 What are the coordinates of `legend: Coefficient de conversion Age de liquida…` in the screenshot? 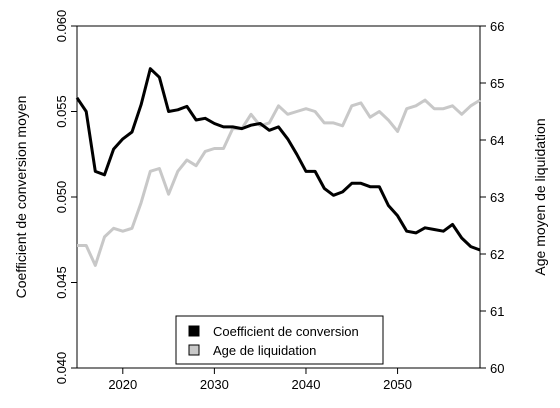 It's located at (279, 340).